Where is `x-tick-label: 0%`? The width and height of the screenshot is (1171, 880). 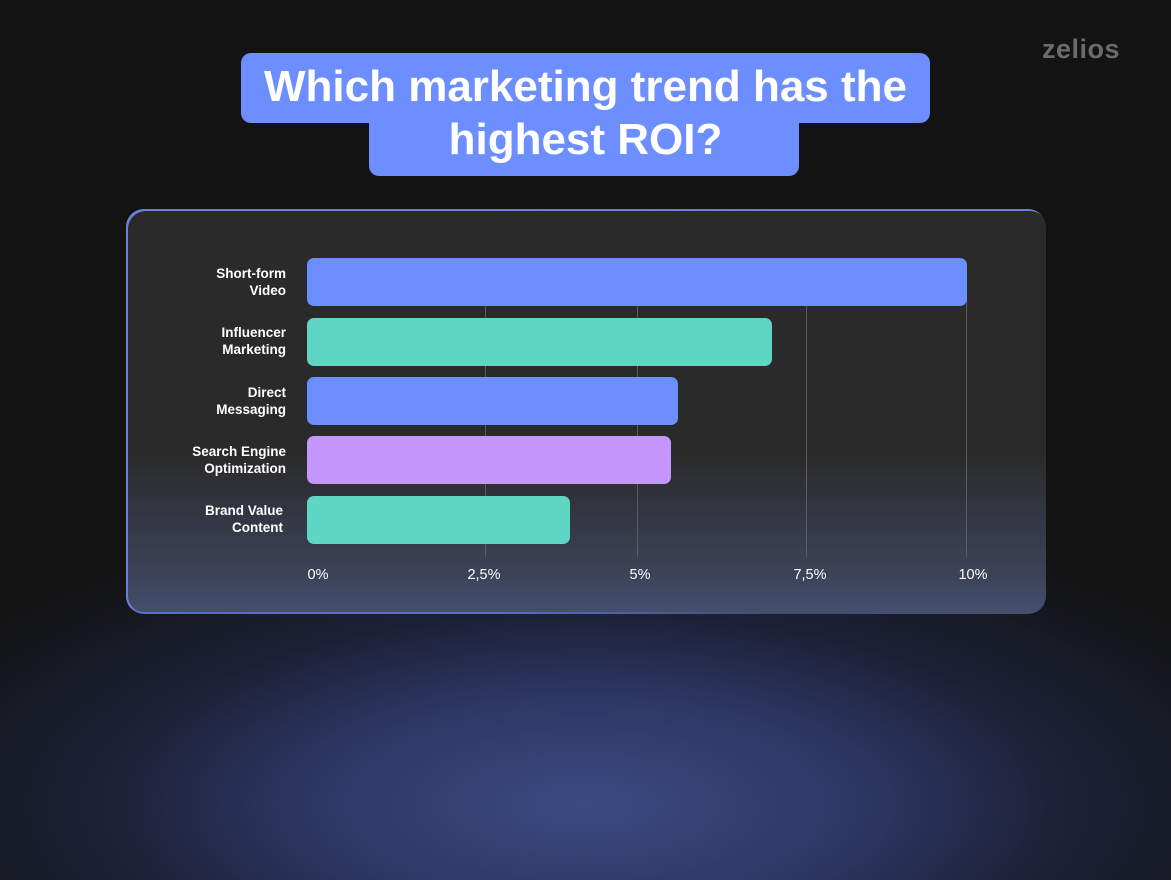 x-tick-label: 0% is located at coordinates (318, 575).